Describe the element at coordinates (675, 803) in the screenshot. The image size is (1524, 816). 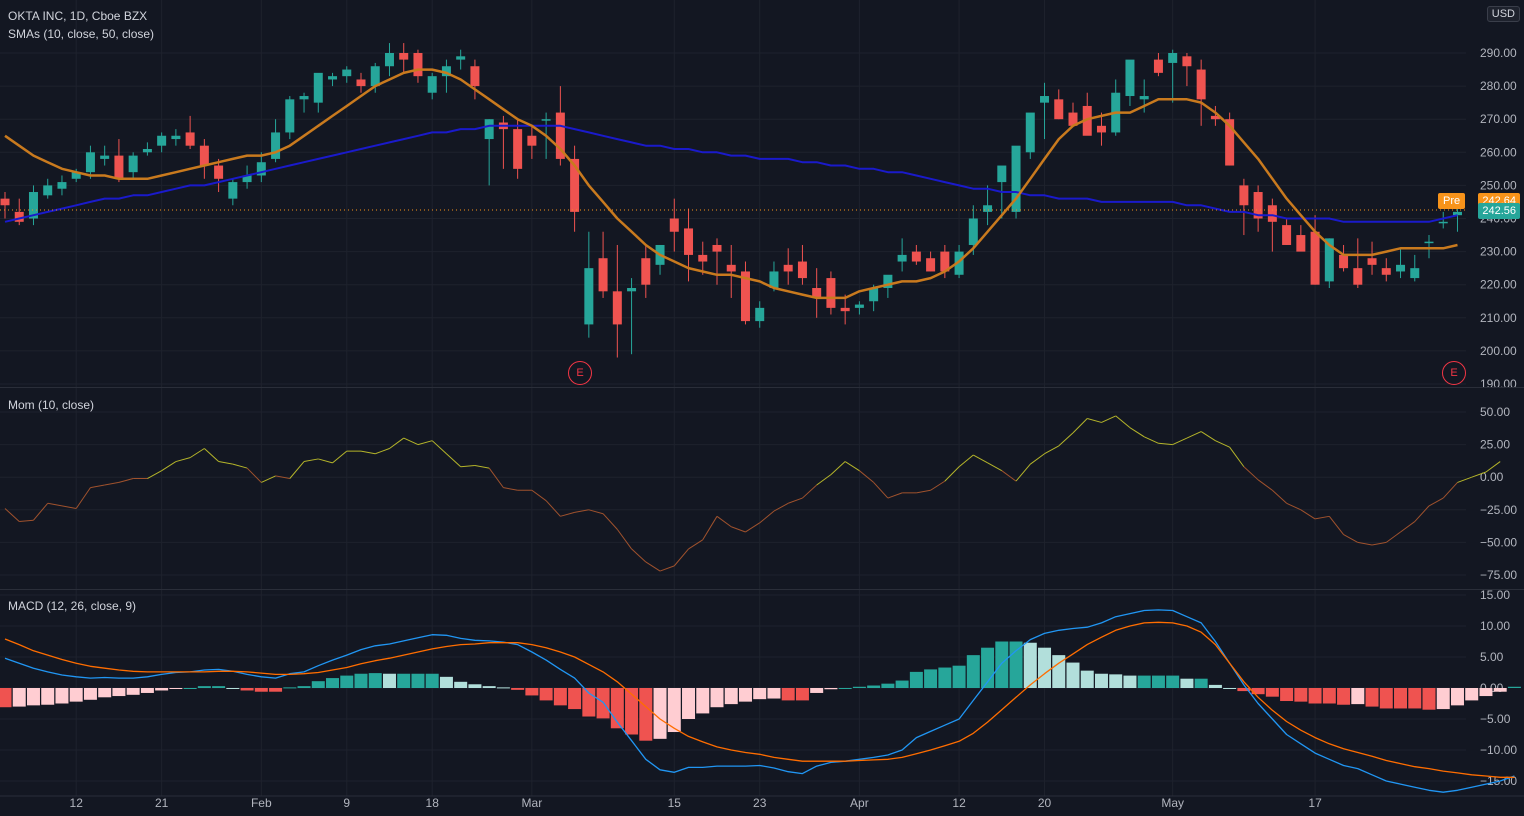
I see `time-axis-label: 15` at that location.